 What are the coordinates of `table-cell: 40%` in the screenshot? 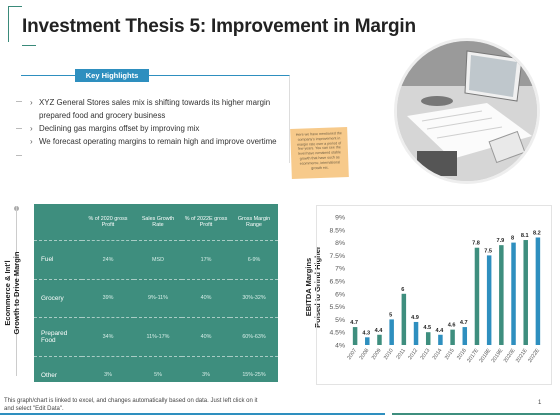 It's located at (206, 336).